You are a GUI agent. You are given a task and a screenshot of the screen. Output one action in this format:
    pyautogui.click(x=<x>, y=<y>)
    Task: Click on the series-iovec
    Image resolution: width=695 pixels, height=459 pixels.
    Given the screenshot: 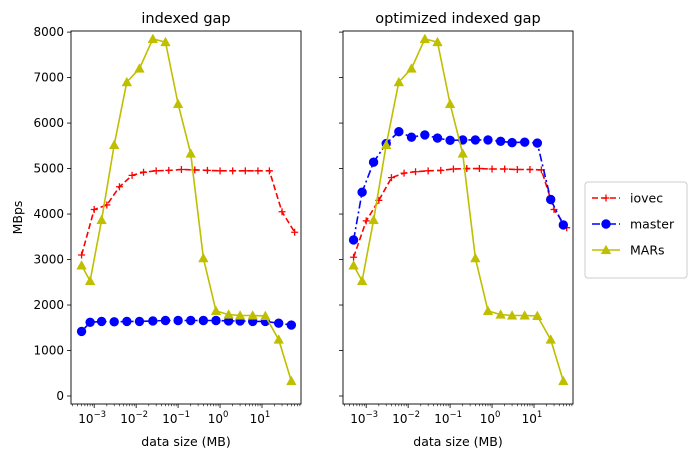 What is the action you would take?
    pyautogui.click(x=460, y=213)
    